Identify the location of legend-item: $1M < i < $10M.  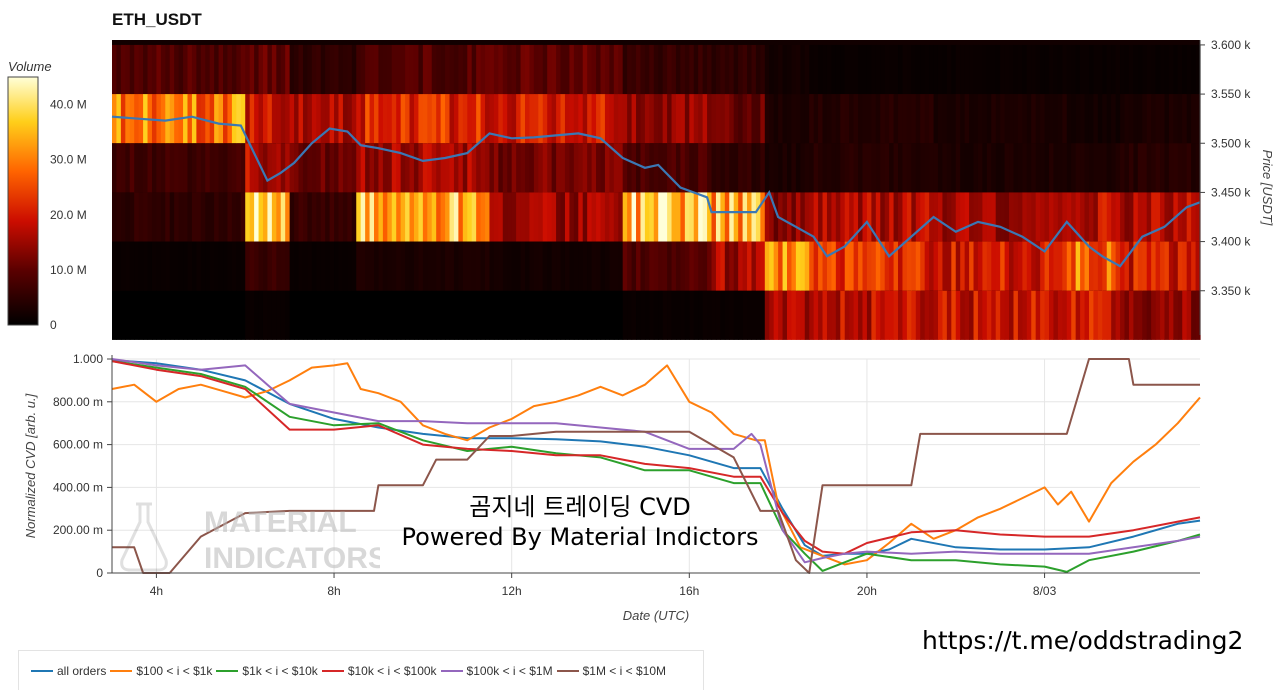
(611, 671).